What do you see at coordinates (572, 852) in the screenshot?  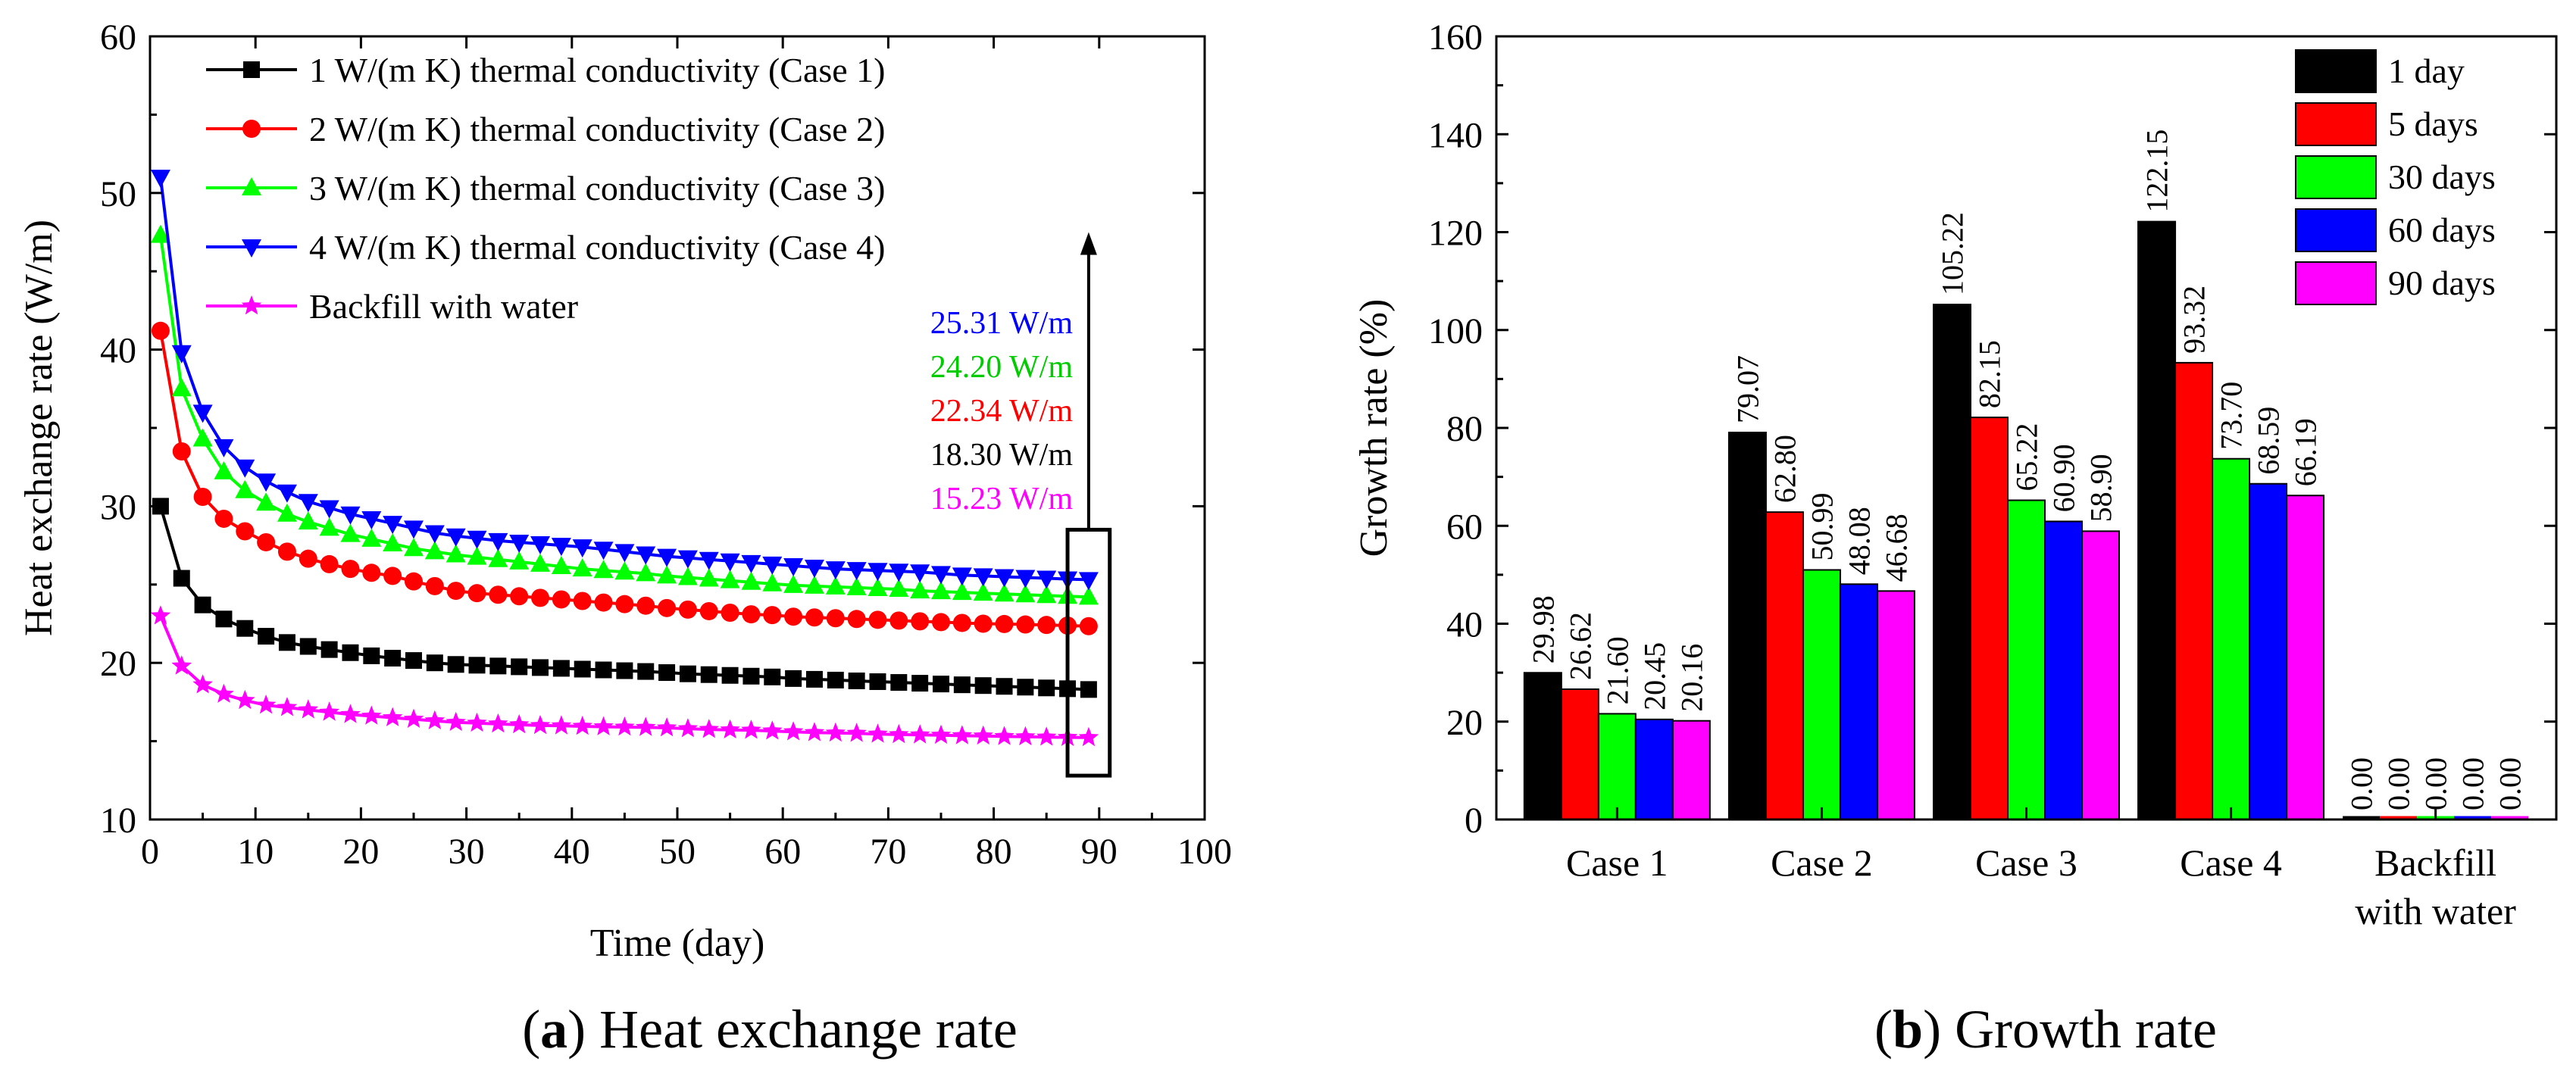 I see `x-tick-label: 40` at bounding box center [572, 852].